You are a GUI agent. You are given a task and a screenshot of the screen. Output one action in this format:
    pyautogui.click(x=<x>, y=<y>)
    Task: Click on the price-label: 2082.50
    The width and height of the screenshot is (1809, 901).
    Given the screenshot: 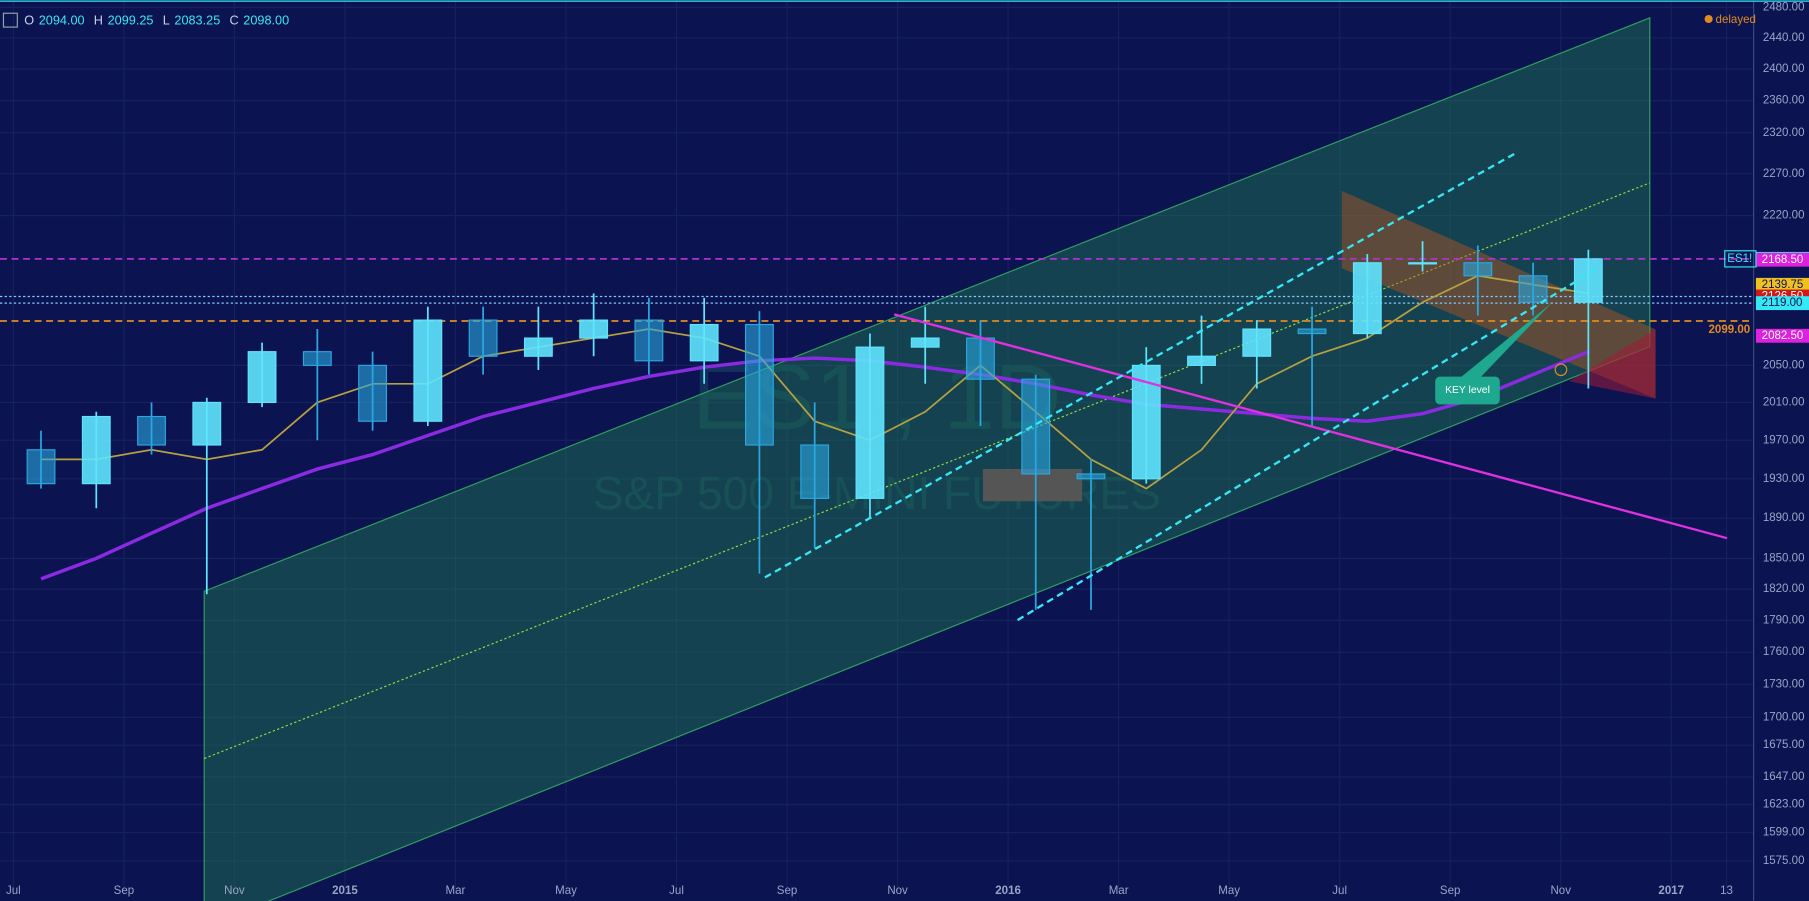 What is the action you would take?
    pyautogui.click(x=1783, y=336)
    